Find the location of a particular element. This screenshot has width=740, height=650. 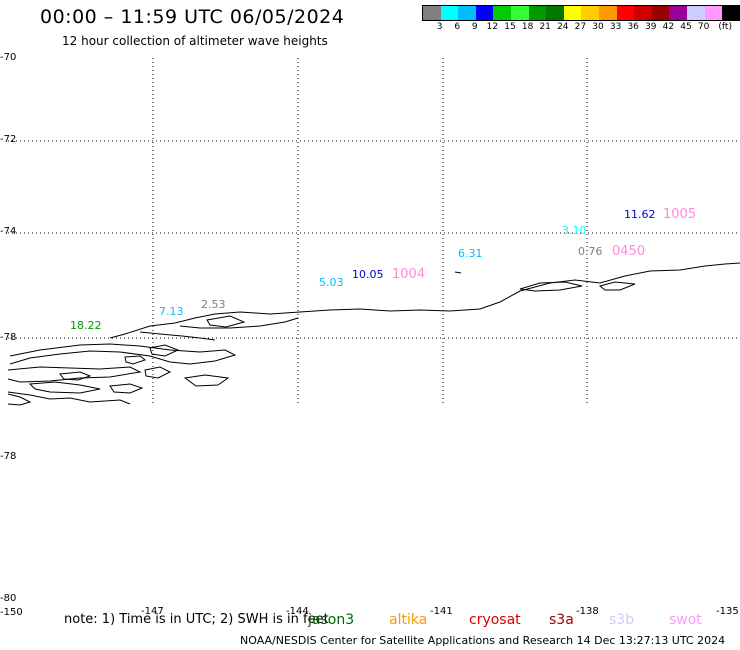

legend-jason3: jason3 is located at coordinates (331, 620).